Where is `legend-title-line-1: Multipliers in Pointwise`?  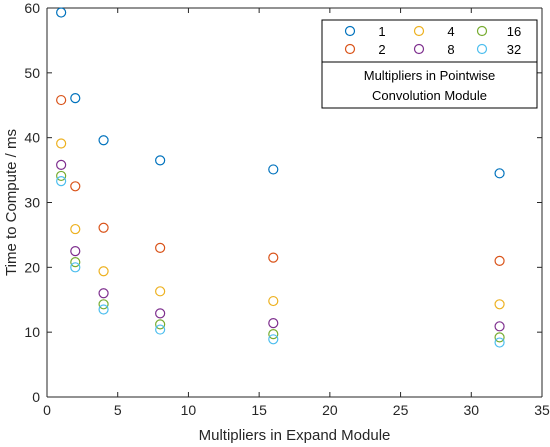
legend-title-line-1: Multipliers in Pointwise is located at coordinates (430, 75).